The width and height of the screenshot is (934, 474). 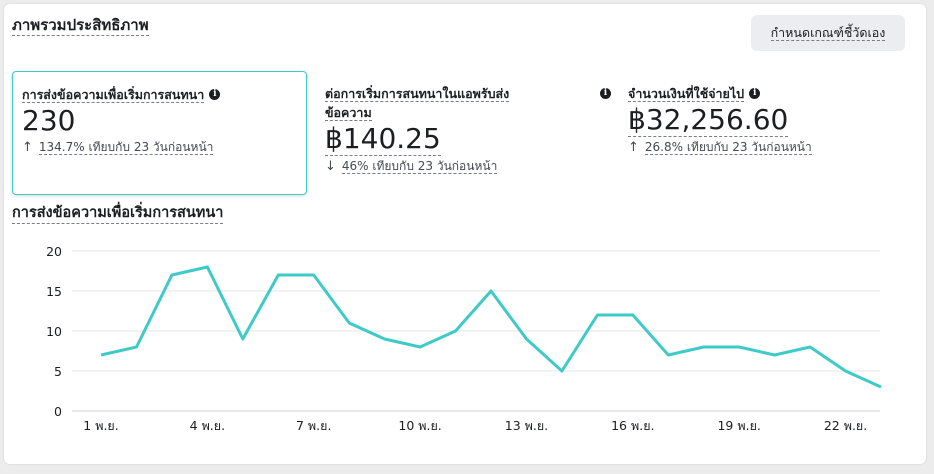 I want to click on x-tick-label: 10 พ.ย., so click(x=419, y=425).